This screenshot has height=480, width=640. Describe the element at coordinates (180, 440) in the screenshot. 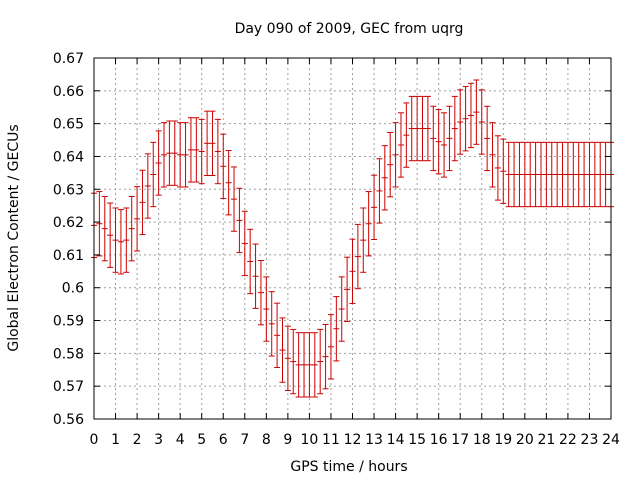

I see `x-tick-label: 4` at that location.